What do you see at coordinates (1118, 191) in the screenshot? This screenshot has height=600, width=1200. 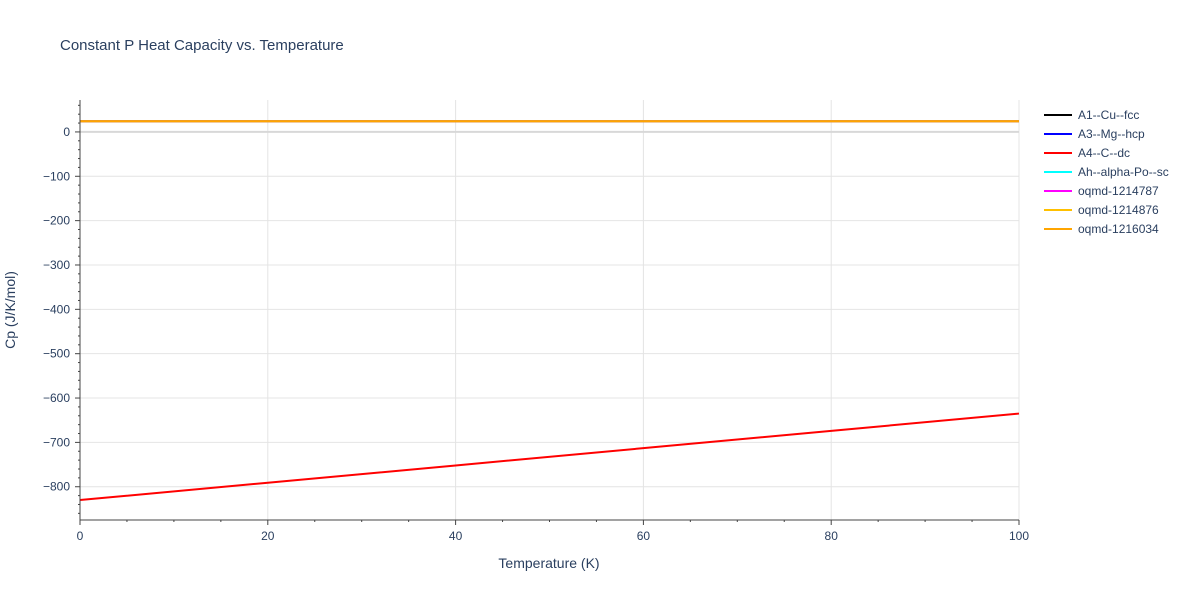 I see `legend-label: oqmd-1214787` at bounding box center [1118, 191].